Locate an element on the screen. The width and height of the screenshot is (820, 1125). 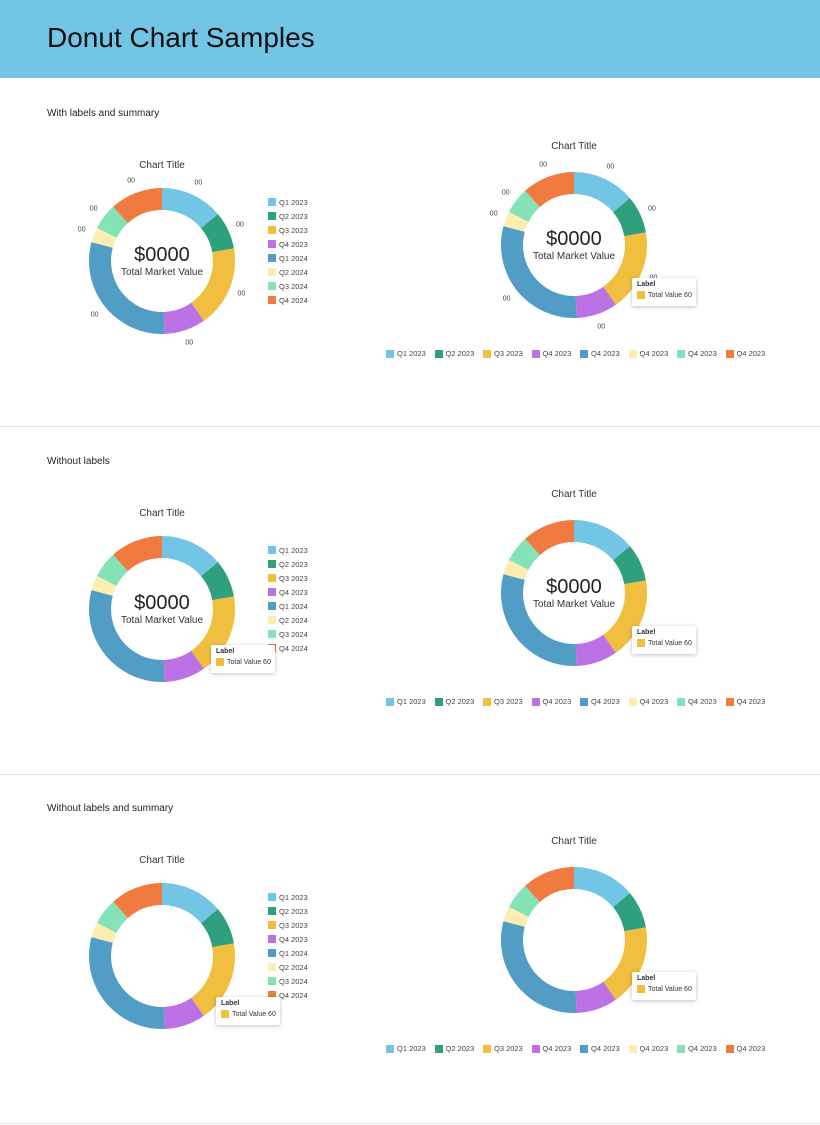
legend-label: Q2 2023 is located at coordinates (293, 911).